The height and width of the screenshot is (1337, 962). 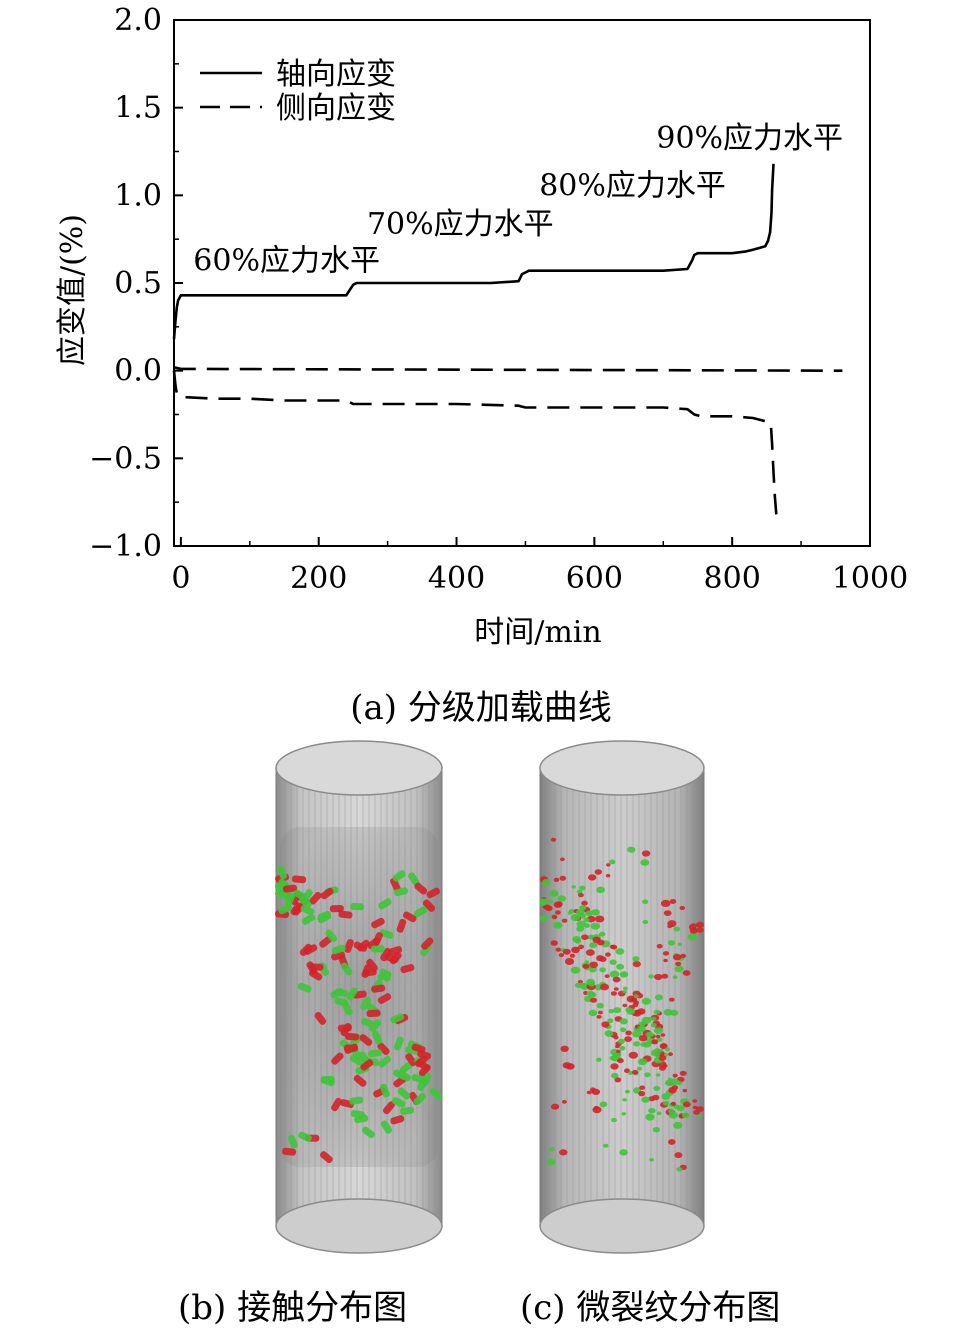 What do you see at coordinates (539, 566) in the screenshot?
I see `x-axis-ticks: 0 200 400 600 800 1000` at bounding box center [539, 566].